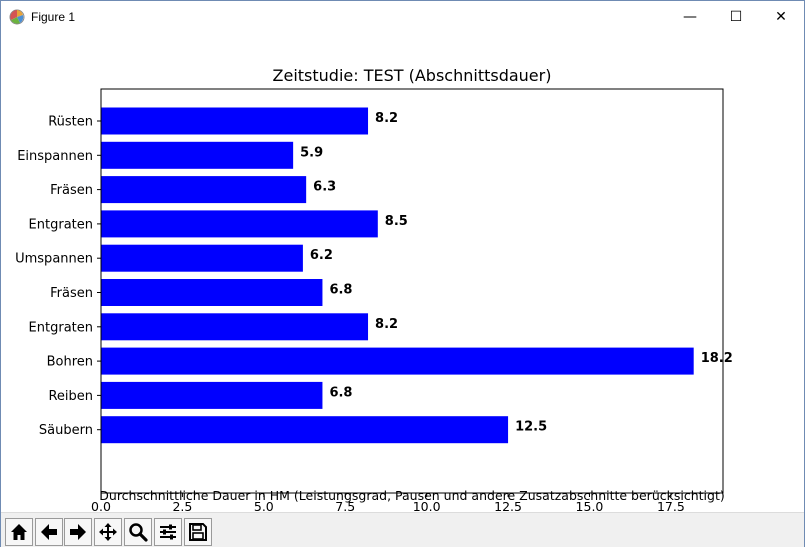 The image size is (805, 547). What do you see at coordinates (182, 505) in the screenshot?
I see `x-tick-label: 2.5` at bounding box center [182, 505].